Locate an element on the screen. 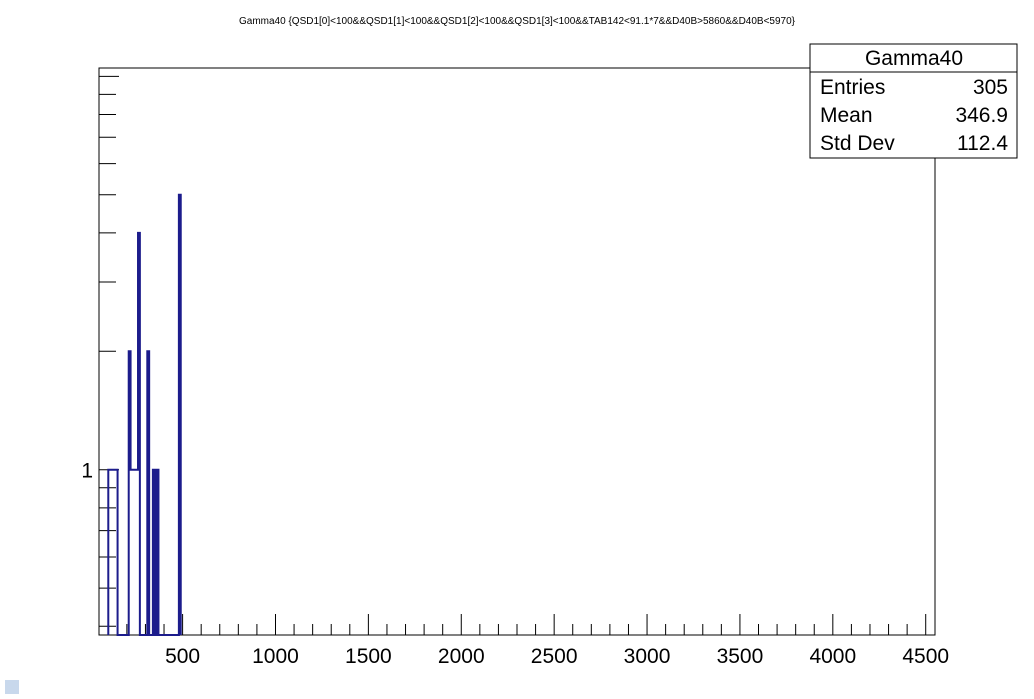 The width and height of the screenshot is (1034, 699). stats-name: Gamma40 is located at coordinates (914, 58).